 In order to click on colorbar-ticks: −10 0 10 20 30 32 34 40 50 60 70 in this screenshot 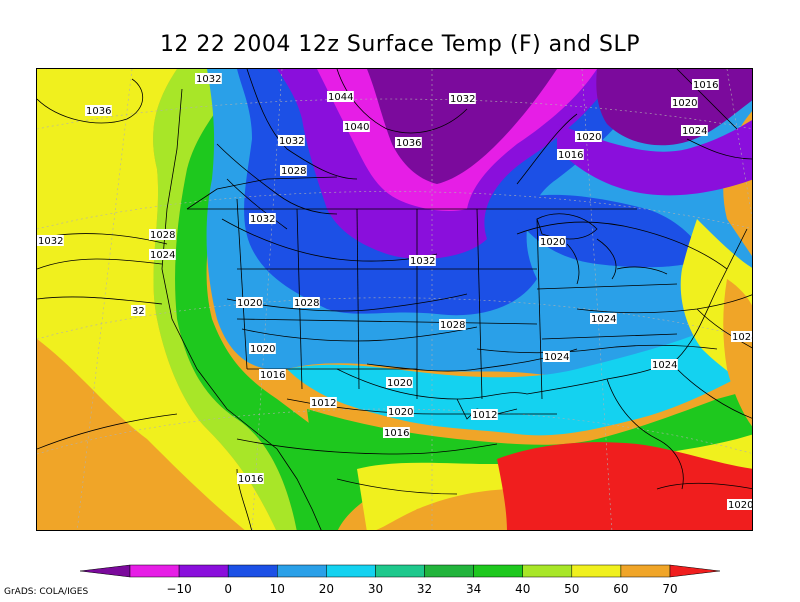, I will do `click(421, 589)`.